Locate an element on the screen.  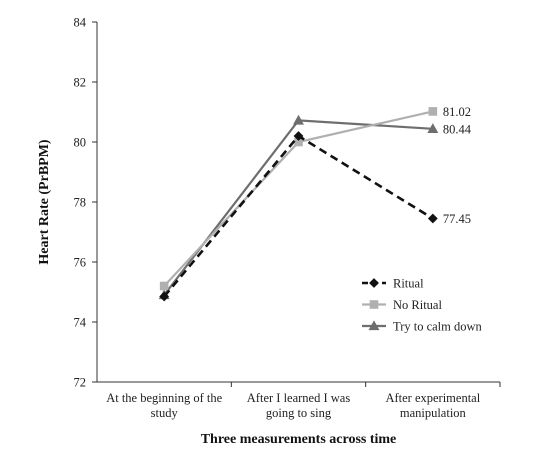
x-category-label: After I learned I was going to sing is located at coordinates (299, 405).